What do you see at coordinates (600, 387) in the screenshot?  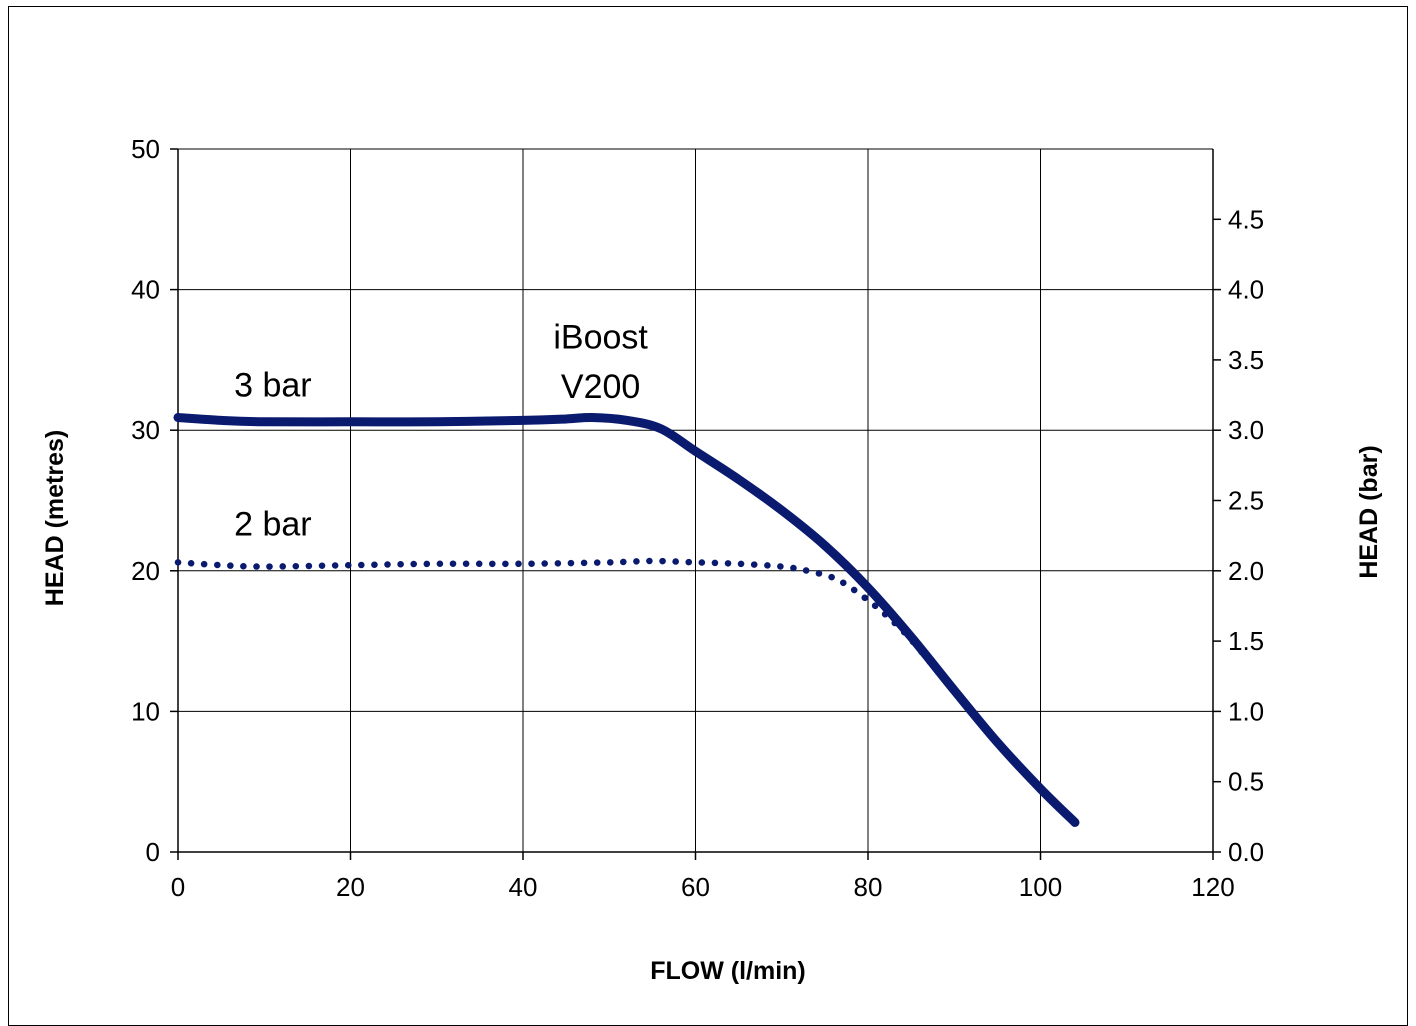 I see `curve-annotation: V200` at bounding box center [600, 387].